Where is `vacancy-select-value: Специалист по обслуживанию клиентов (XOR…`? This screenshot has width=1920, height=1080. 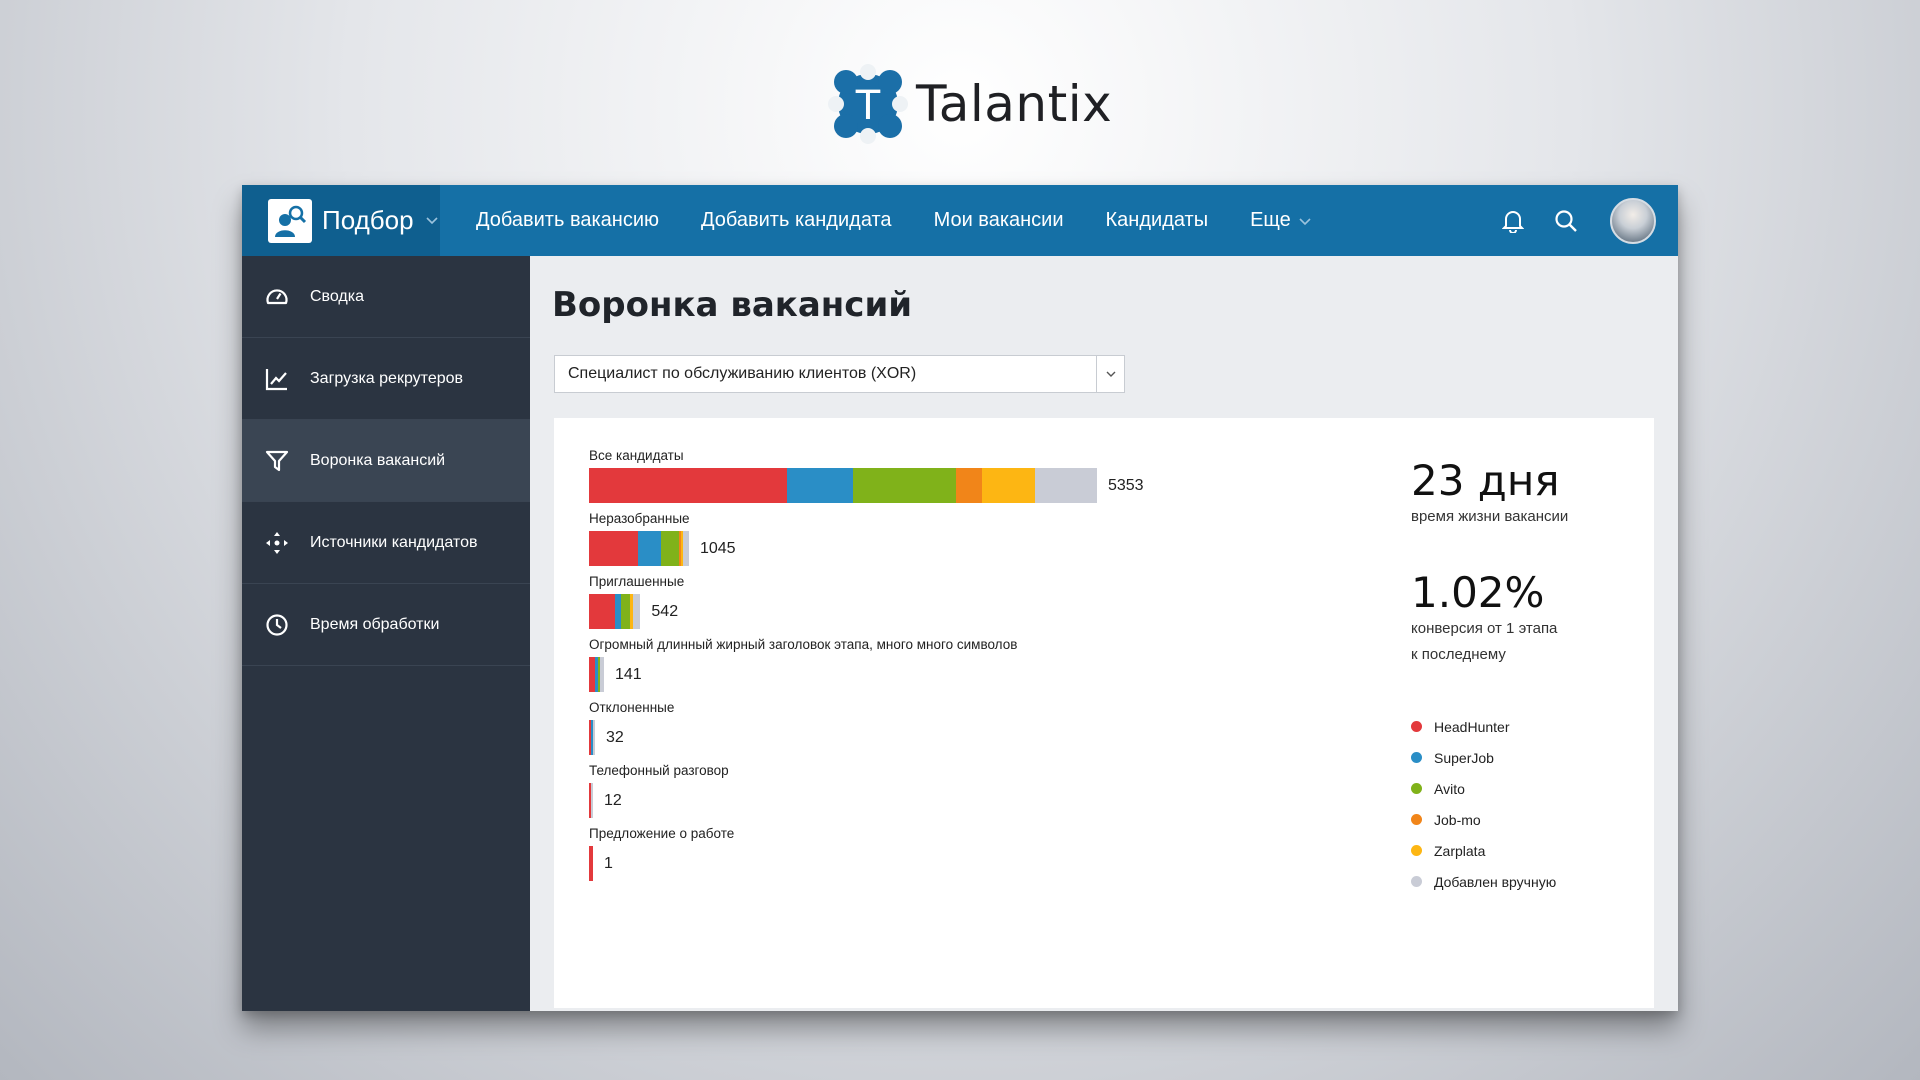
vacancy-select-value: Специалист по обслуживанию клиентов (XOR… is located at coordinates (742, 373).